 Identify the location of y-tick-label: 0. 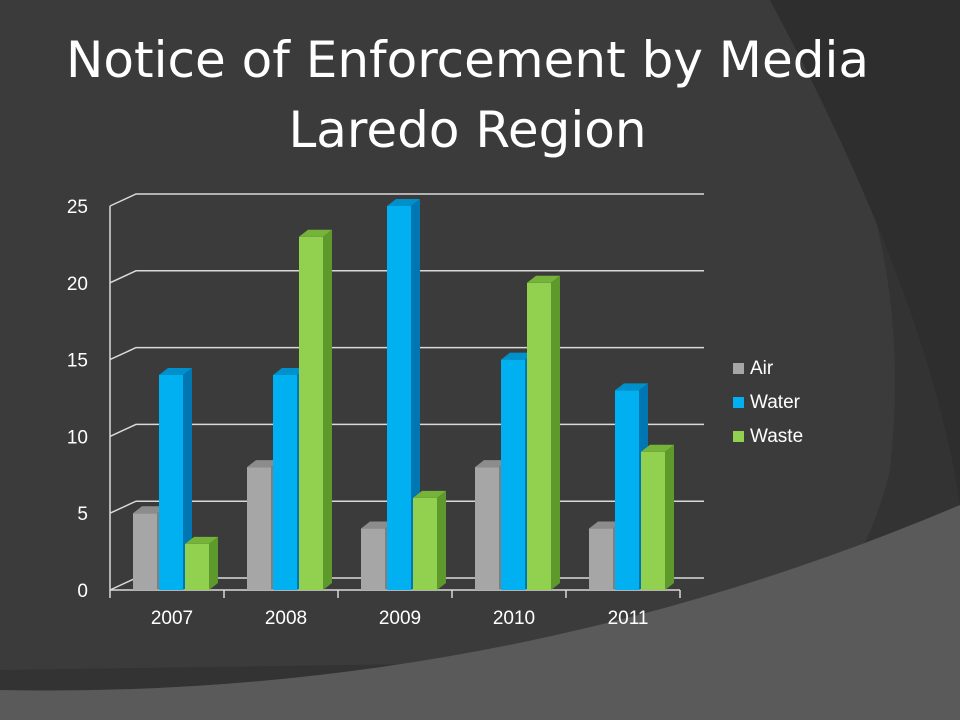
(82, 591).